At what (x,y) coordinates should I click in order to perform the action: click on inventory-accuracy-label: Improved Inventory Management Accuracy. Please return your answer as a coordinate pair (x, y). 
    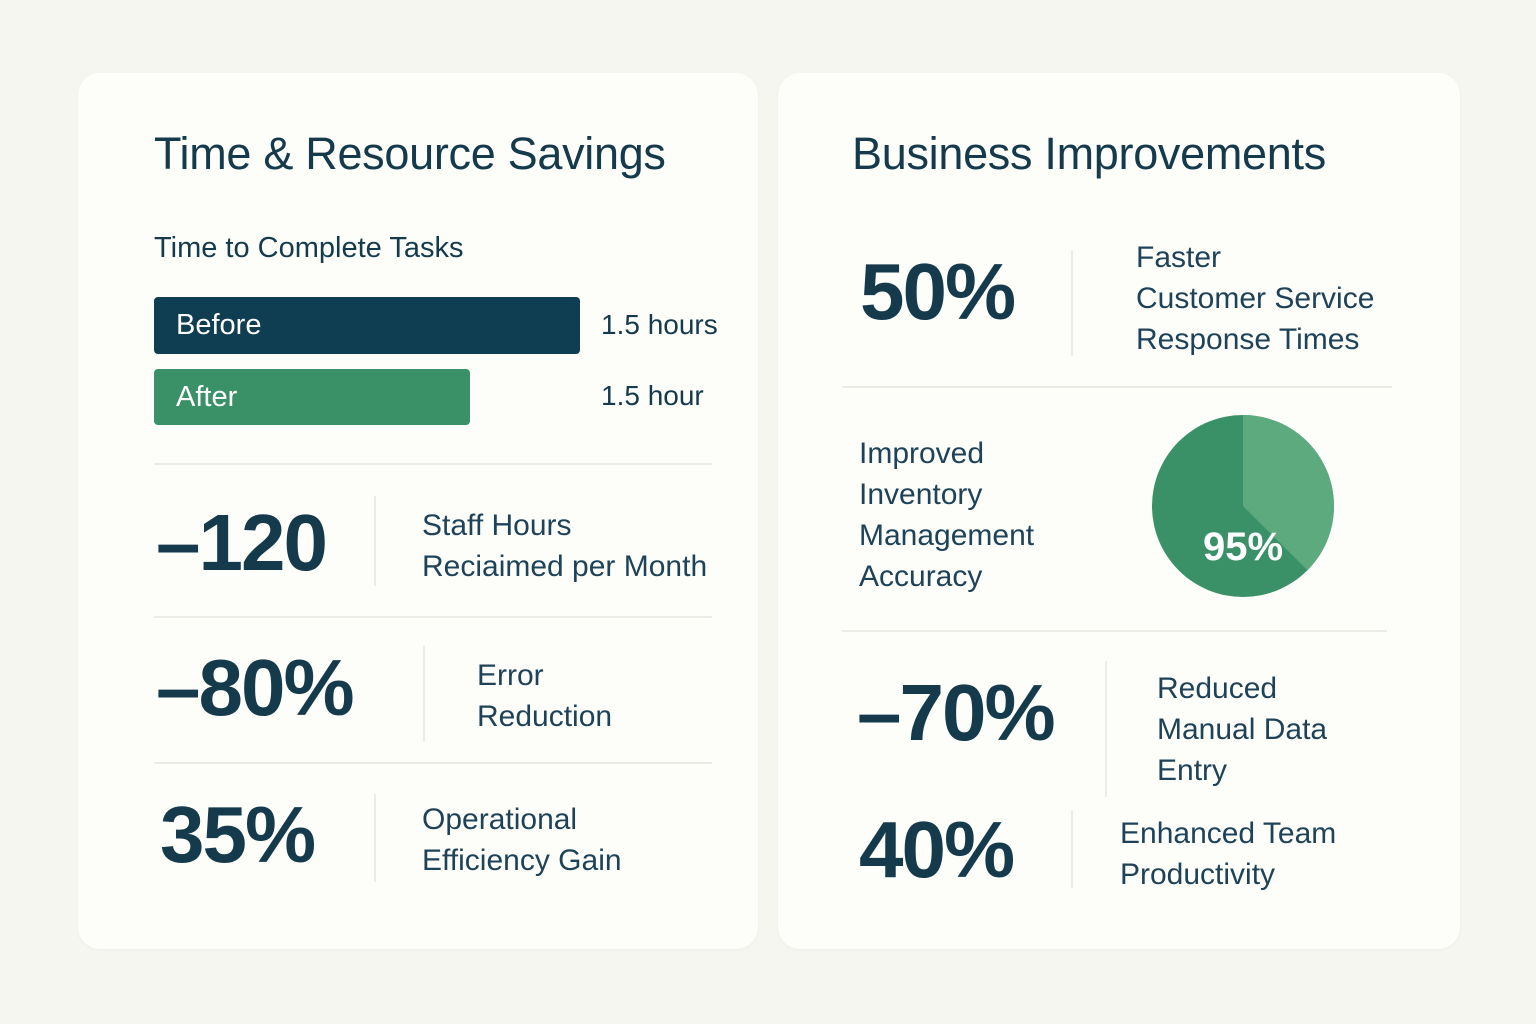
    Looking at the image, I should click on (947, 515).